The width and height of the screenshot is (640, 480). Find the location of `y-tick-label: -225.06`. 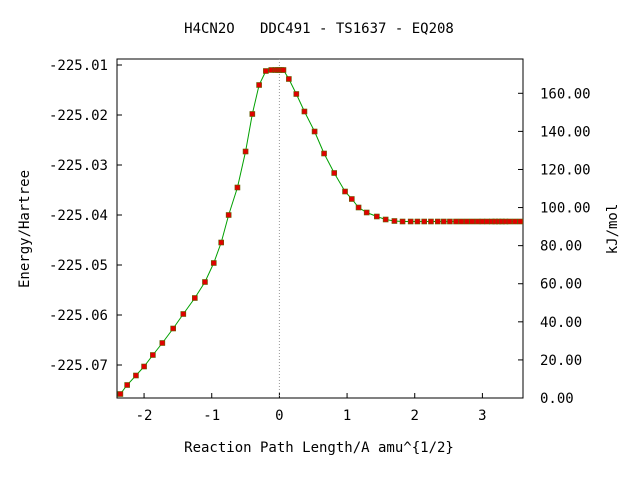

y-tick-label: -225.06 is located at coordinates (78, 316).